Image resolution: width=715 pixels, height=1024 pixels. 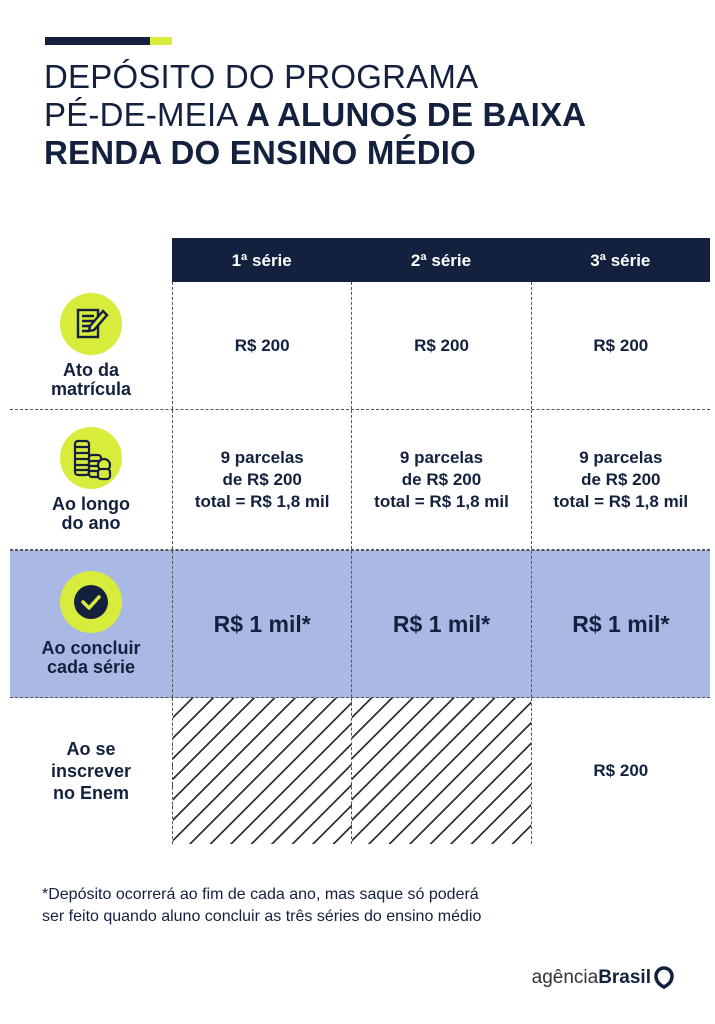 What do you see at coordinates (161, 41) in the screenshot?
I see `accent-bar-lime` at bounding box center [161, 41].